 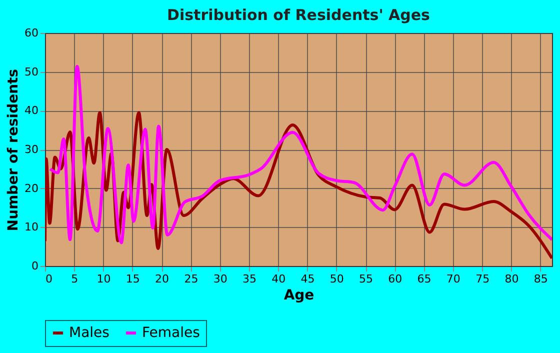 I want to click on x-tick-label: 10, so click(x=103, y=279).